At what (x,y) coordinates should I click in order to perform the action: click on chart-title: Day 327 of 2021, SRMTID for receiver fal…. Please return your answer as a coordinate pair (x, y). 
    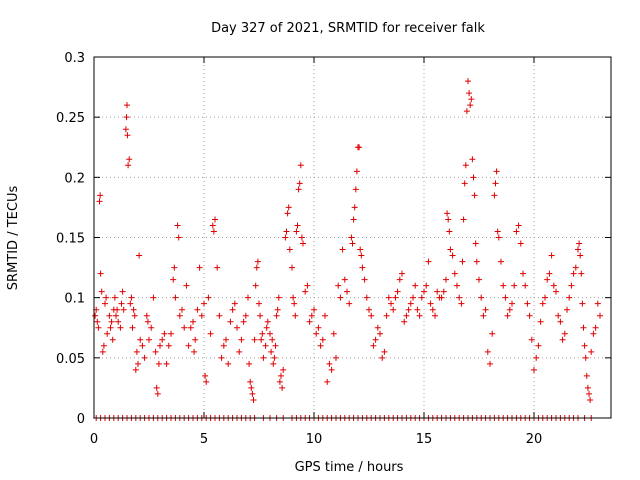
    Looking at the image, I should click on (348, 28).